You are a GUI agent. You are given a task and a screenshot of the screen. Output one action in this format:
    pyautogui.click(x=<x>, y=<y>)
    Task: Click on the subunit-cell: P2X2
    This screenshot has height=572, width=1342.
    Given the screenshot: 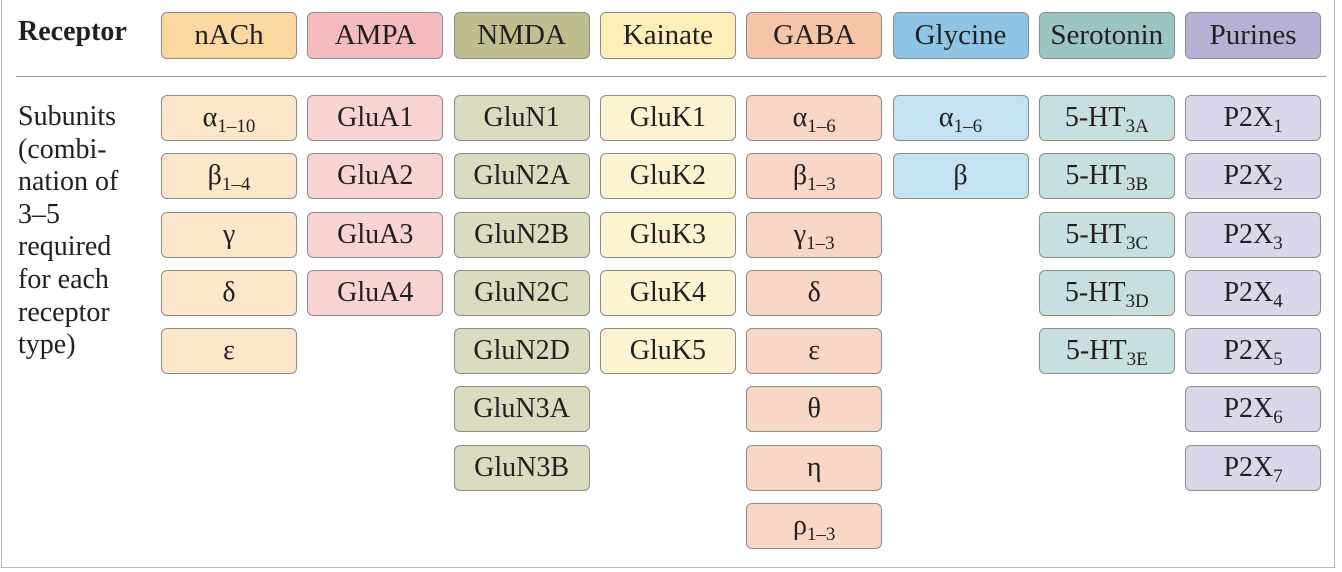 What is the action you would take?
    pyautogui.click(x=1253, y=176)
    